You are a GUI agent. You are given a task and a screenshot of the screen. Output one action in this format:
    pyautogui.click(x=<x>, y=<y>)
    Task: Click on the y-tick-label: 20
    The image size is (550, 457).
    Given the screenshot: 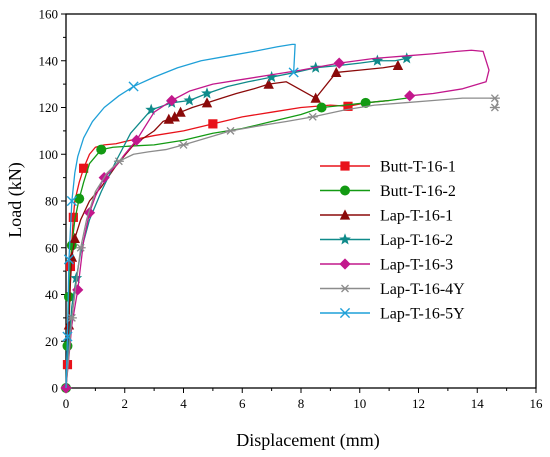 What is the action you would take?
    pyautogui.click(x=51, y=341)
    